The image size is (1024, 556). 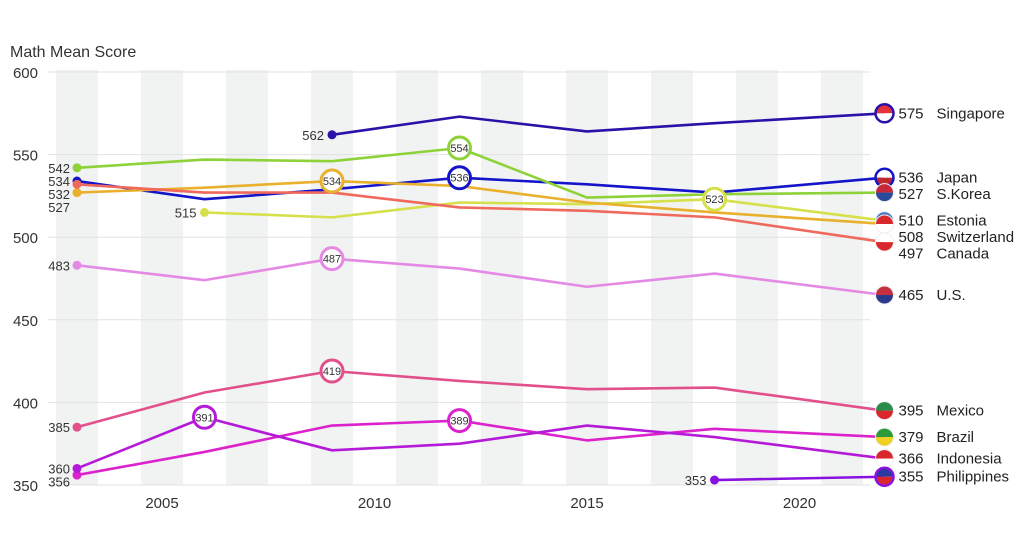 I want to click on flag-icon-us, so click(x=884, y=295).